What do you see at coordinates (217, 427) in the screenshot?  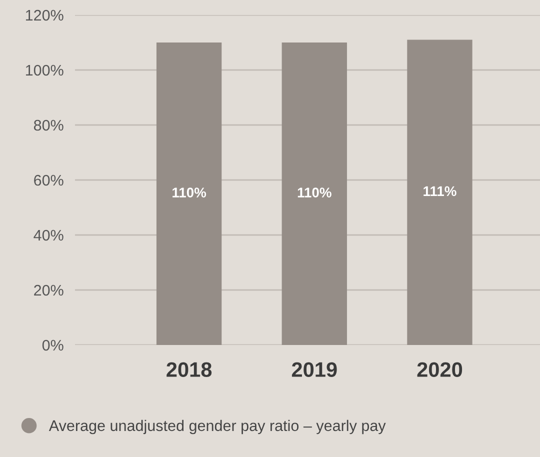 I see `legend-label: Average unadjusted gender pay ratio – yearly pay` at bounding box center [217, 427].